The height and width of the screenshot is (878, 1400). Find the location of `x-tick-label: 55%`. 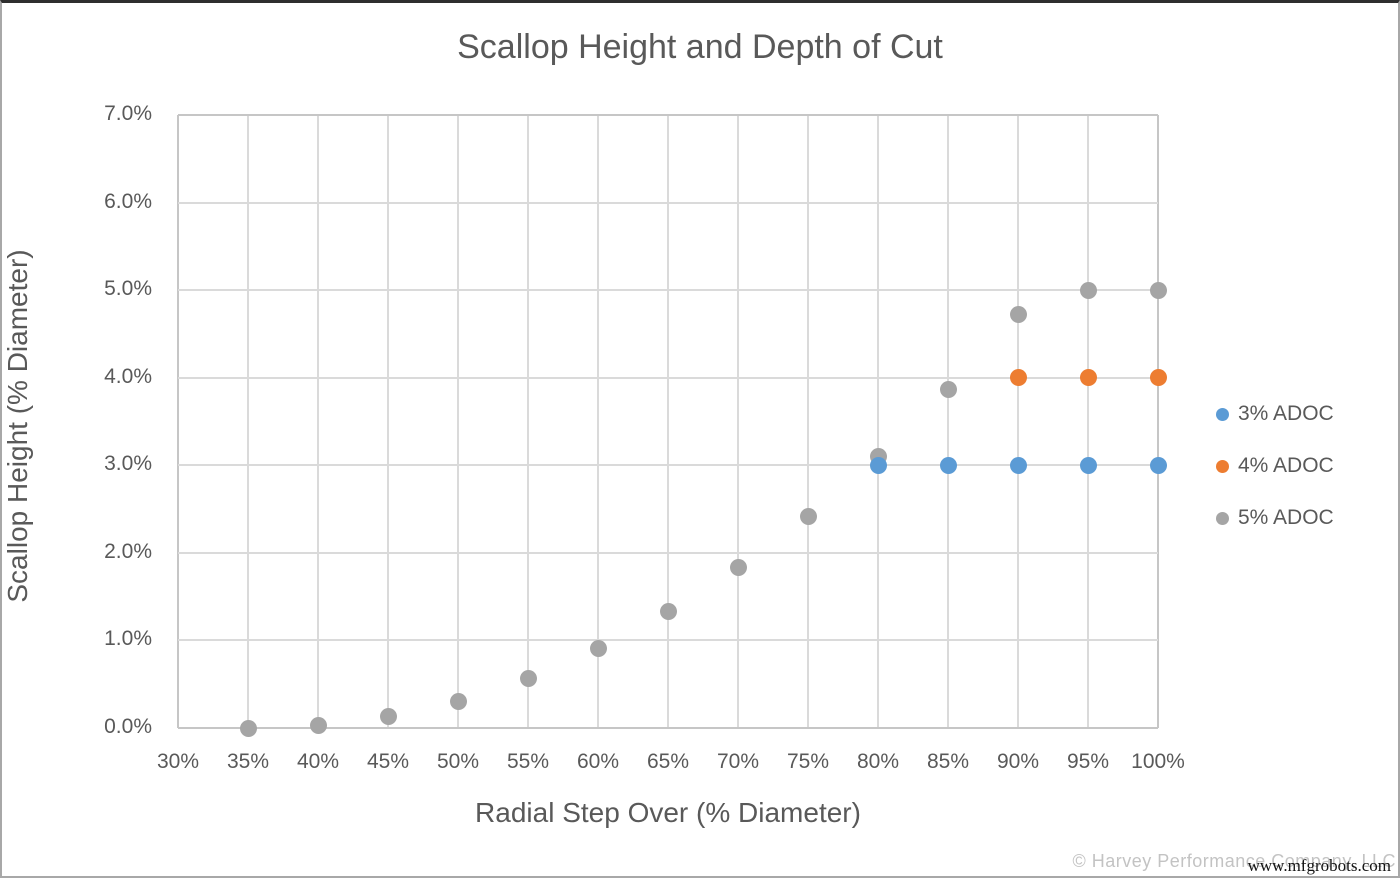

x-tick-label: 55% is located at coordinates (528, 761).